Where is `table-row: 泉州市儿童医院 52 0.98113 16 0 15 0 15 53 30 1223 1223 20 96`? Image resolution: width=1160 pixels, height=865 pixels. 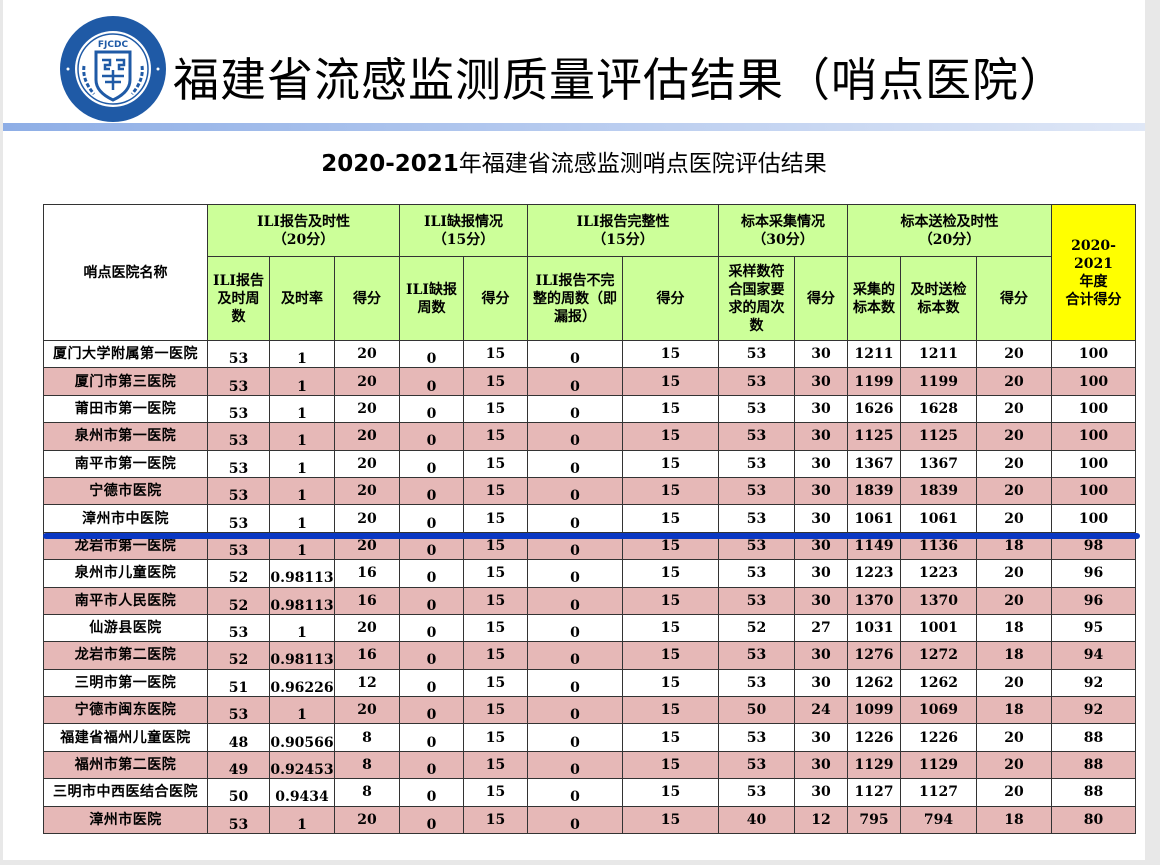
table-row: 泉州市儿童医院 52 0.98113 16 0 15 0 15 53 30 1223 1223 20 96 is located at coordinates (589, 573).